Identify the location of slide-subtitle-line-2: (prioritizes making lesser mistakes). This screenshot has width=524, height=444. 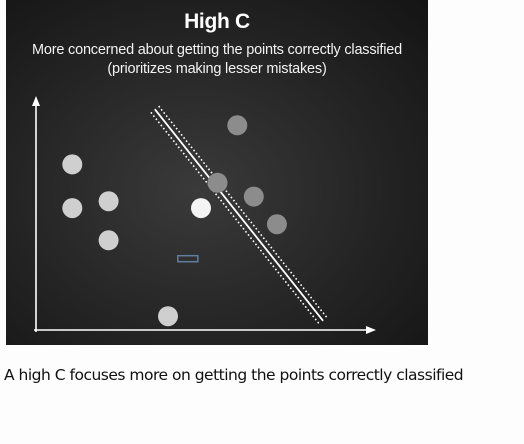
(217, 69).